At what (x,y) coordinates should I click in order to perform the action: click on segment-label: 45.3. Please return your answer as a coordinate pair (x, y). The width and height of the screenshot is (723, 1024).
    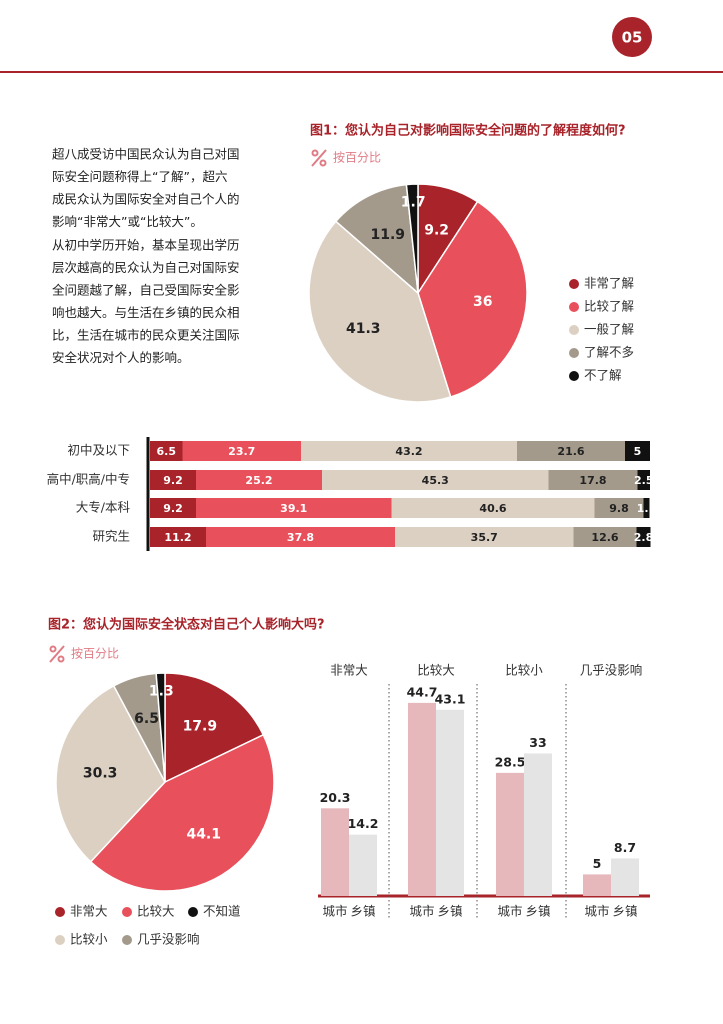
    Looking at the image, I should click on (435, 480).